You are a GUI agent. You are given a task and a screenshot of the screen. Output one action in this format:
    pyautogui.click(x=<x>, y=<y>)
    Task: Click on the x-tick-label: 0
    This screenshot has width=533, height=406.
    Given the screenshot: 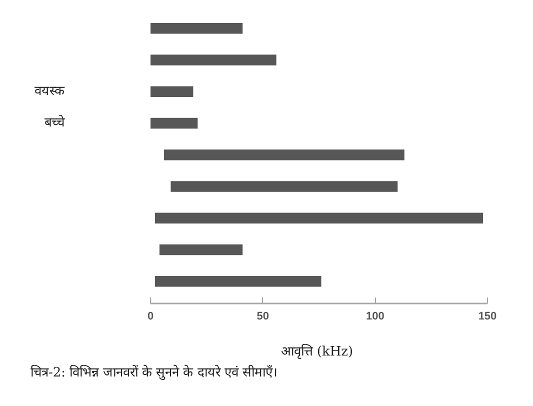 What is the action you would take?
    pyautogui.click(x=150, y=316)
    